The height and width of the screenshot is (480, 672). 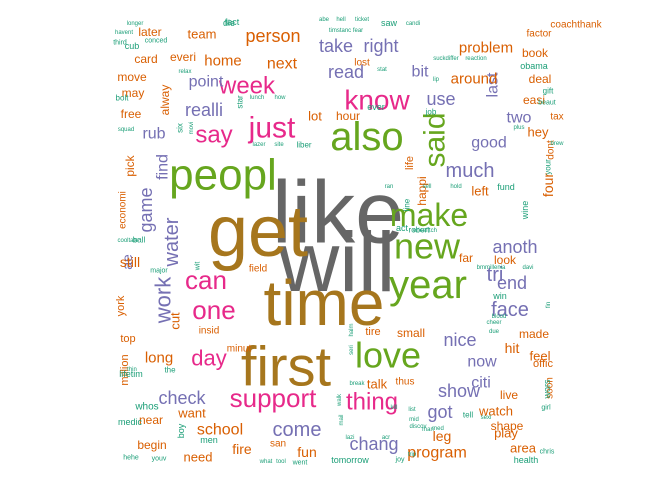 I want to click on cloud-word: two, so click(x=519, y=118).